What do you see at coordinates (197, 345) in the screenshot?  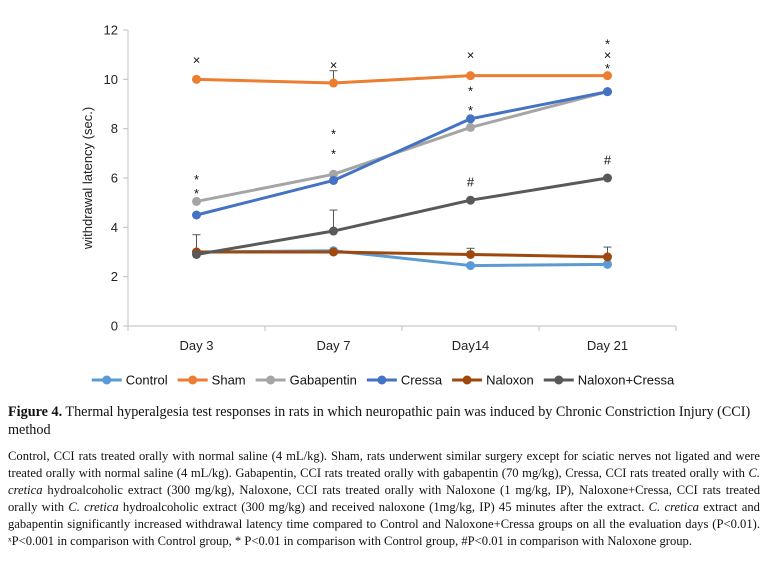 I see `x-tick-label: Day 3` at bounding box center [197, 345].